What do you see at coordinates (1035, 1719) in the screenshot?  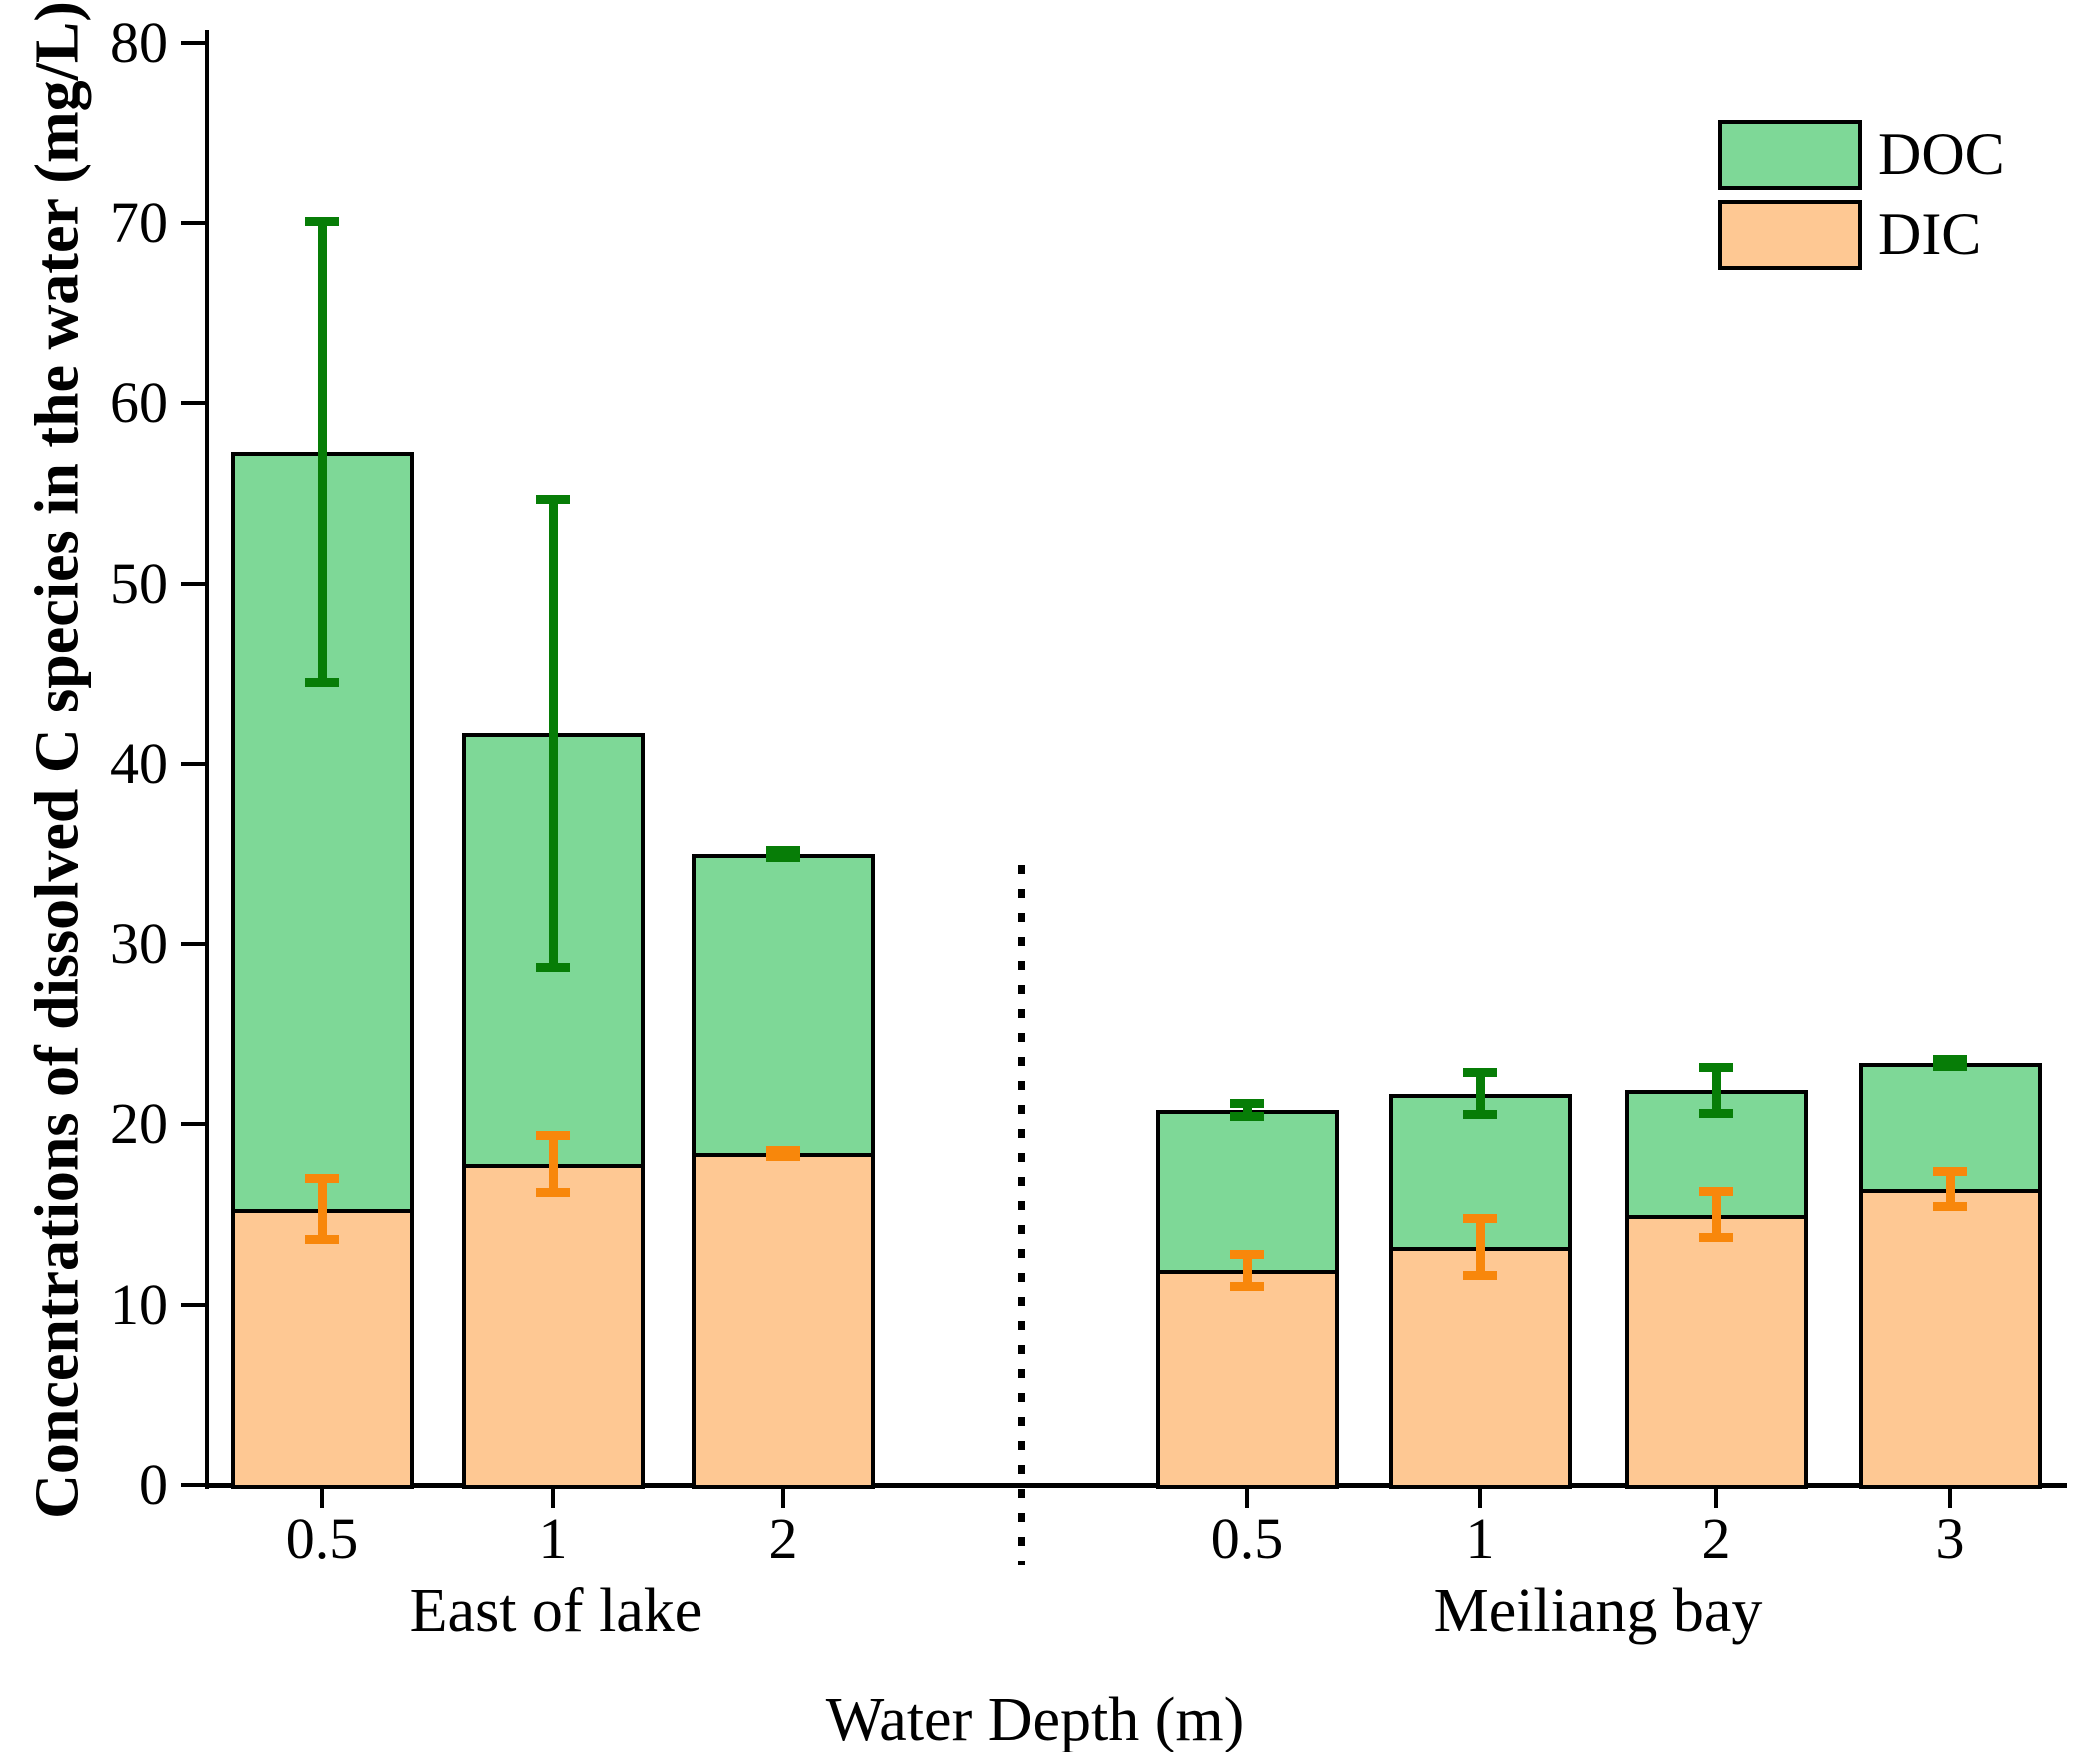 I see `x-axis-title: Water Depth (m)` at bounding box center [1035, 1719].